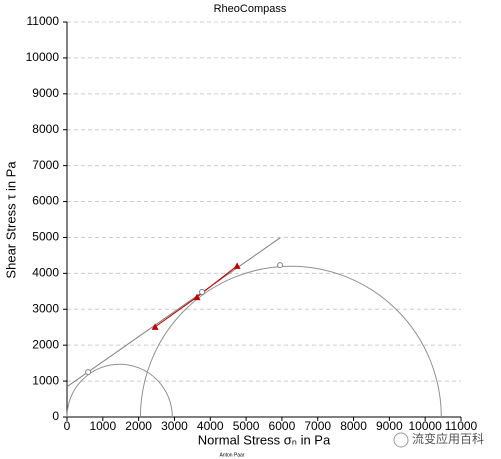  I want to click on y-tick-label: 8000, so click(45, 129).